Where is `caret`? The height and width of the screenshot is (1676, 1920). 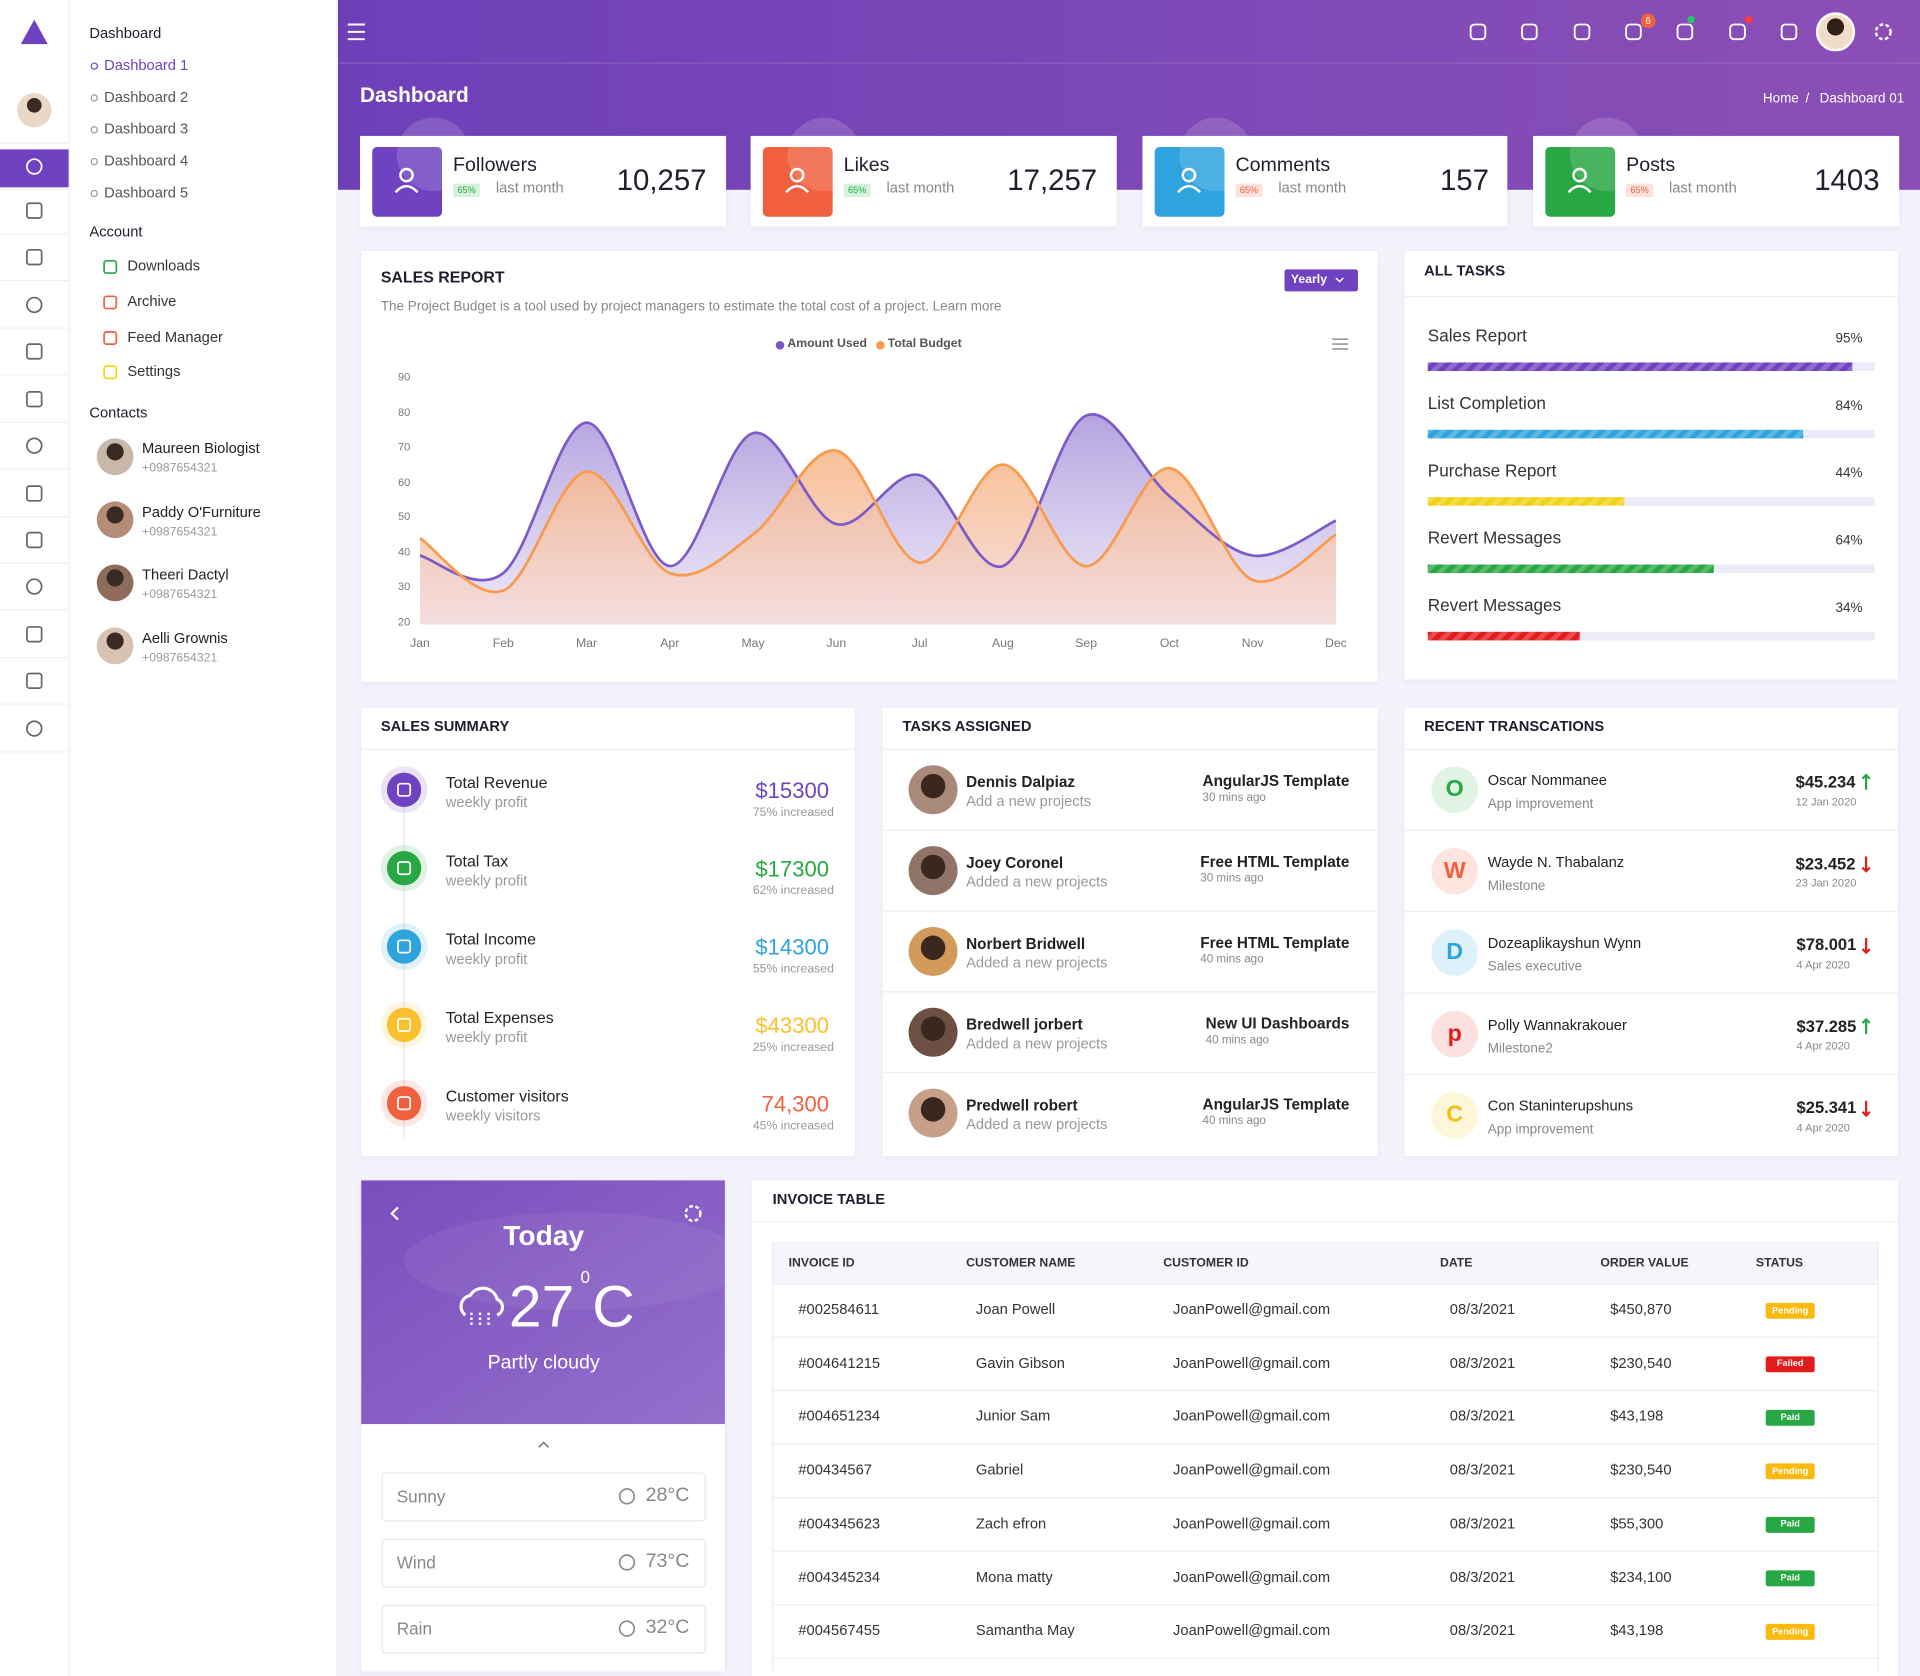
caret is located at coordinates (1339, 280).